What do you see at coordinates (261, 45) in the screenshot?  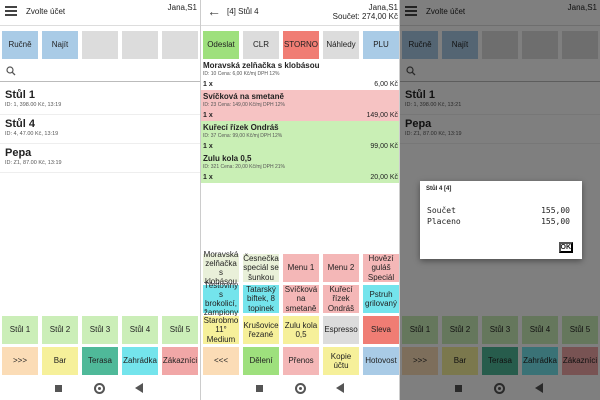 I see `clear-button: CLR` at bounding box center [261, 45].